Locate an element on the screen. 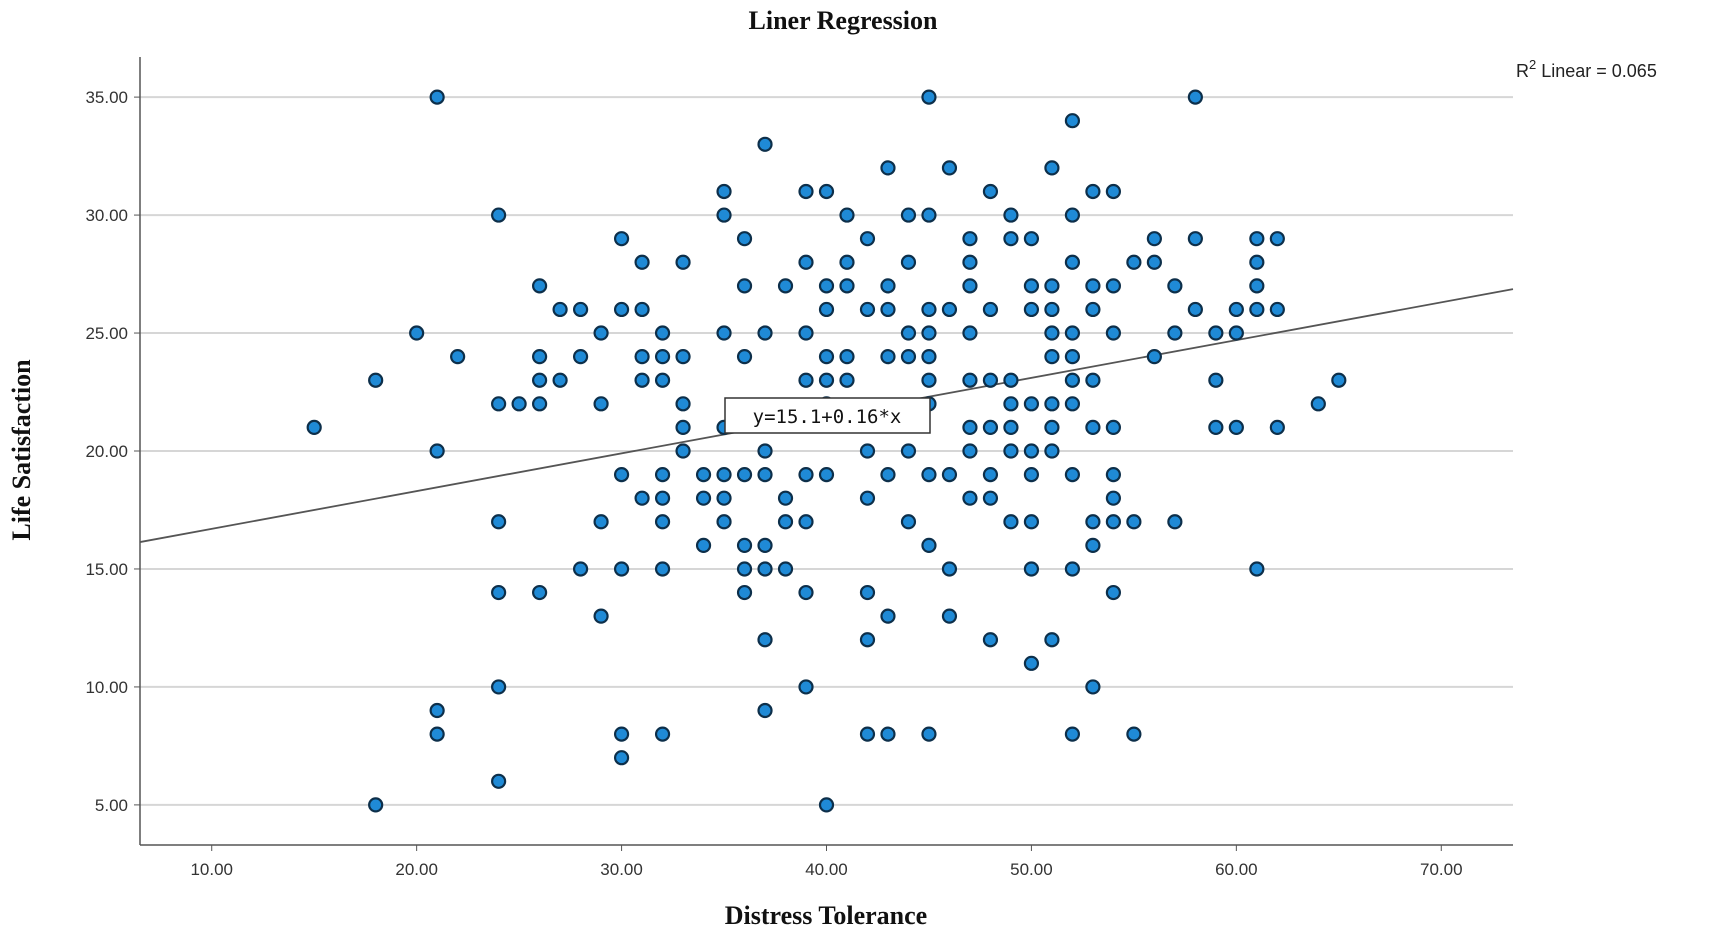 Image resolution: width=1713 pixels, height=934 pixels. x-tick-label: 10.00 is located at coordinates (211, 869).